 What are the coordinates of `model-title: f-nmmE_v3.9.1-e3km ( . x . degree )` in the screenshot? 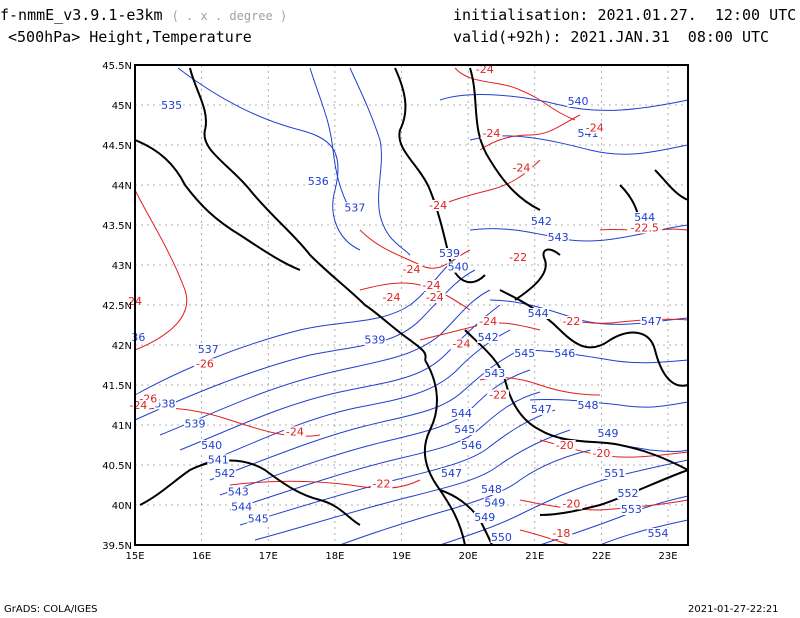 It's located at (143, 15).